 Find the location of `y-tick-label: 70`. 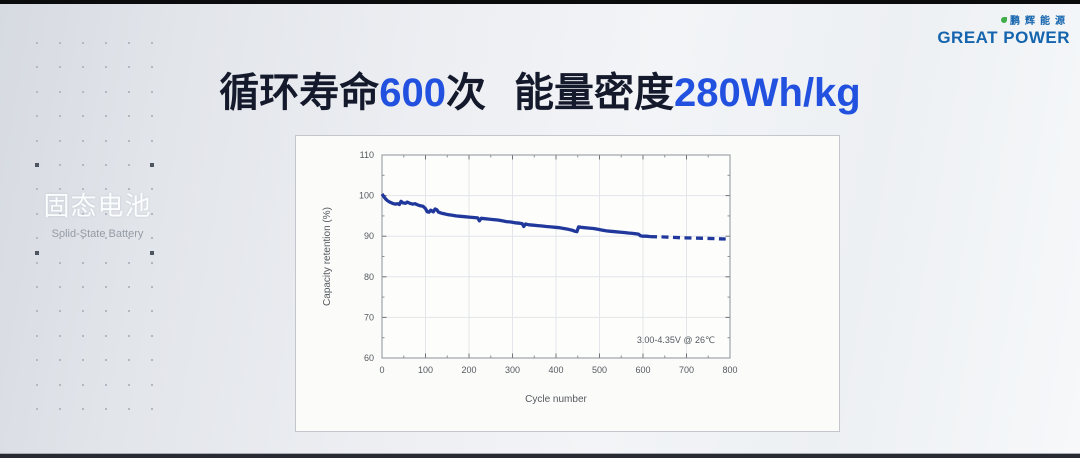

y-tick-label: 70 is located at coordinates (369, 317).